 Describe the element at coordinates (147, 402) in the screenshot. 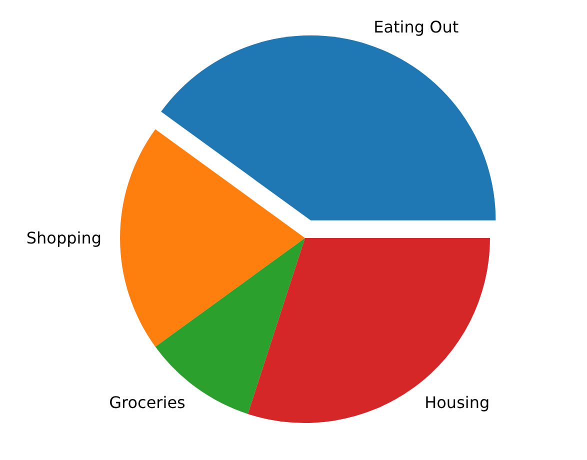

I see `slice-label: Groceries` at that location.